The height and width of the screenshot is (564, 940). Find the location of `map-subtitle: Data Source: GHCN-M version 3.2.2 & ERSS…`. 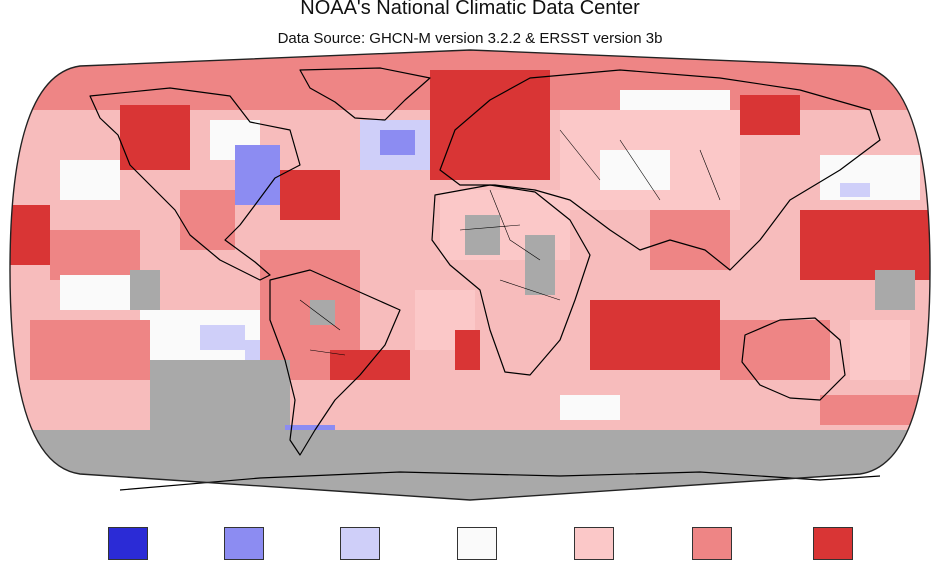

map-subtitle: Data Source: GHCN-M version 3.2.2 & ERSS… is located at coordinates (470, 38).